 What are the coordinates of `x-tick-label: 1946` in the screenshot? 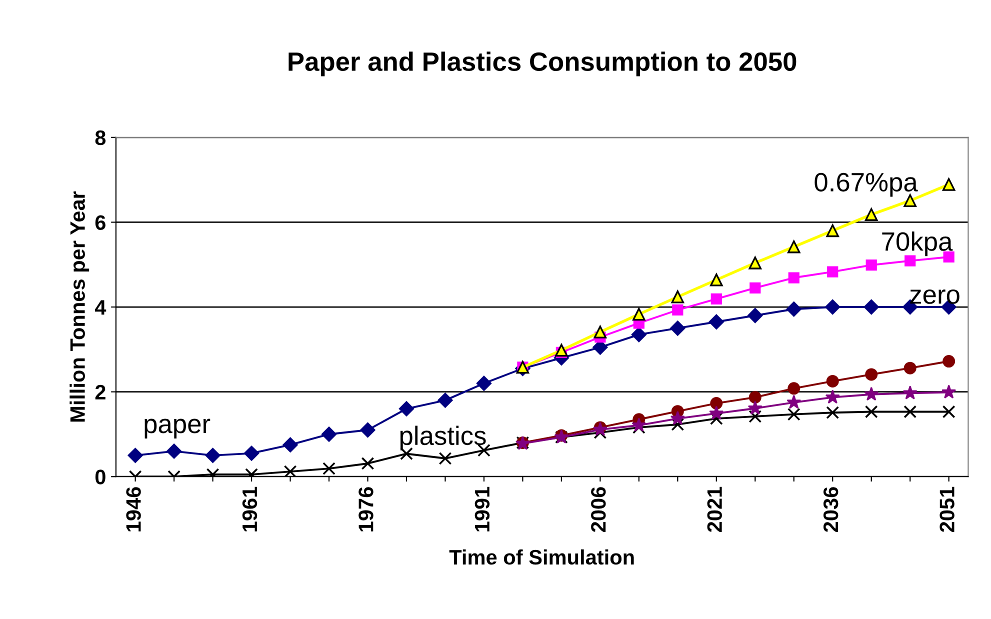 It's located at (133, 509).